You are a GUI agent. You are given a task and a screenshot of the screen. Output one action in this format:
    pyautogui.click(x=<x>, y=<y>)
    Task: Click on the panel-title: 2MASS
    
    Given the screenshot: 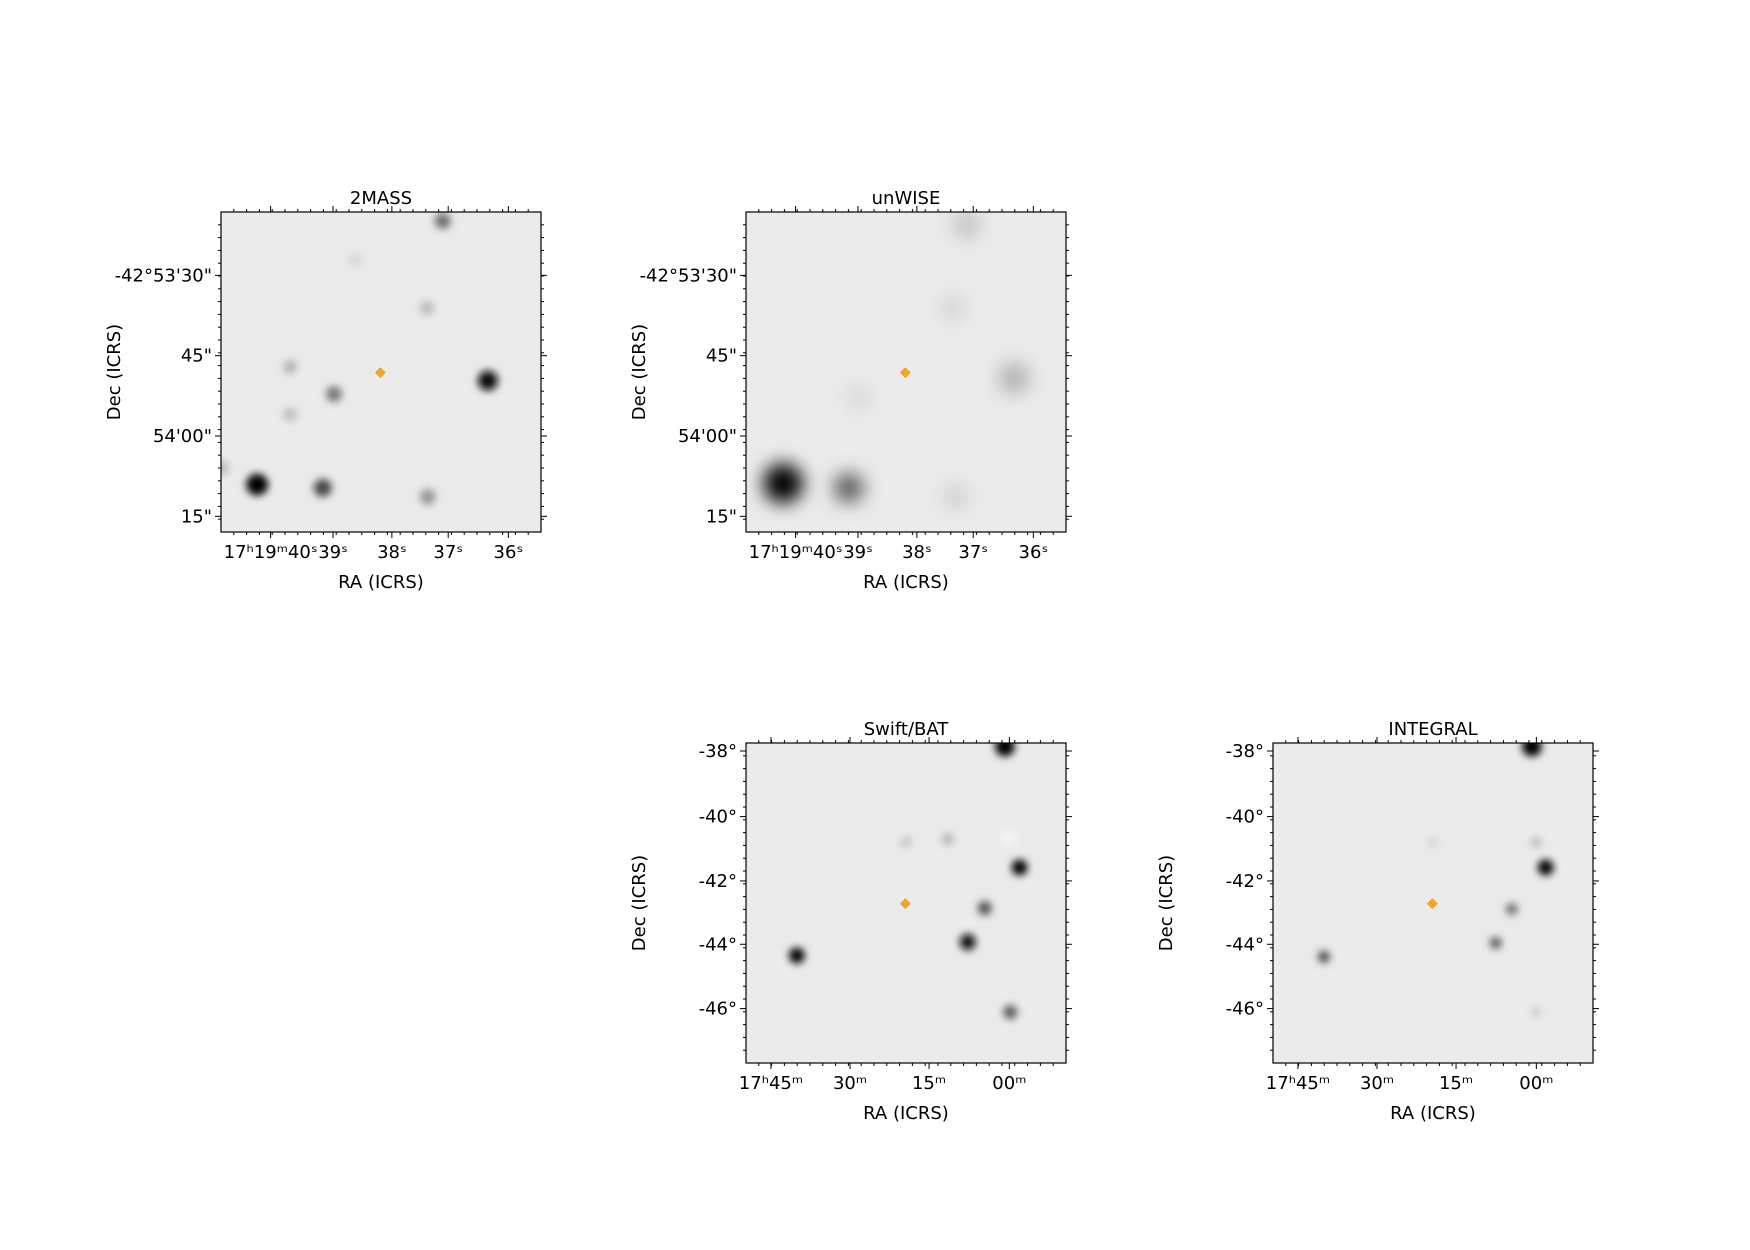 What is the action you would take?
    pyautogui.click(x=381, y=198)
    